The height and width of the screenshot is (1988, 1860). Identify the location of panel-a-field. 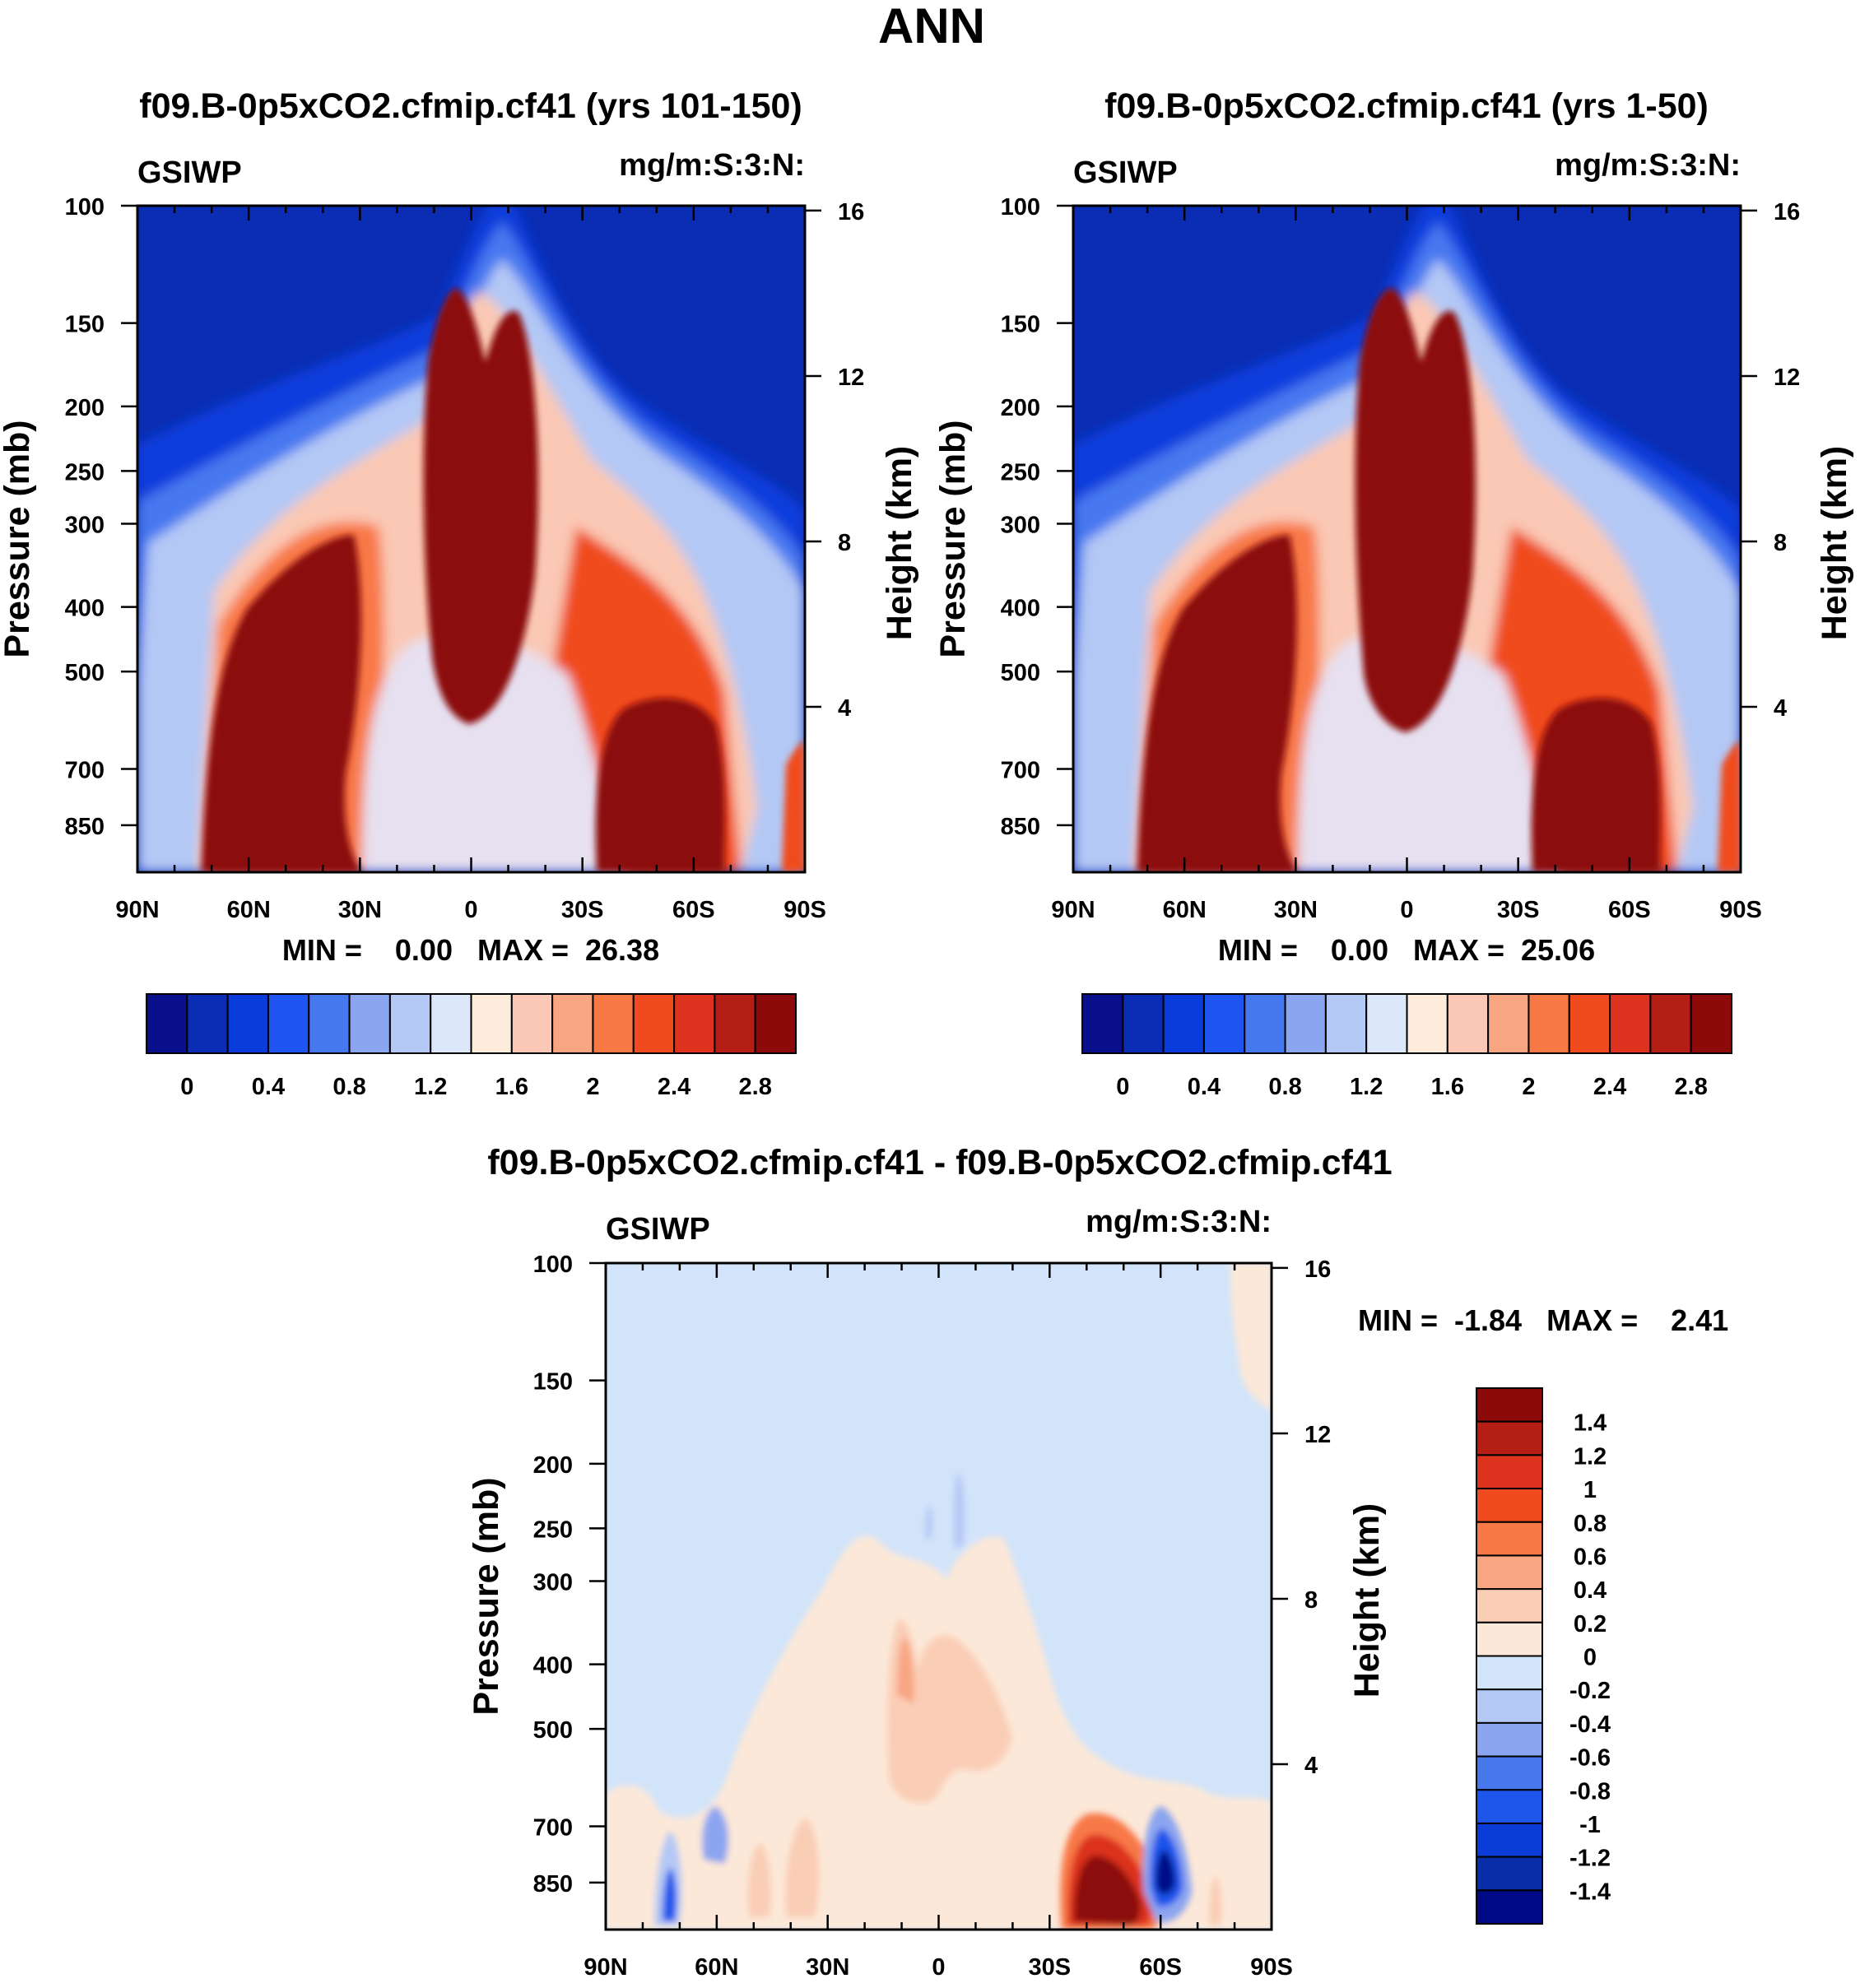
(471, 539).